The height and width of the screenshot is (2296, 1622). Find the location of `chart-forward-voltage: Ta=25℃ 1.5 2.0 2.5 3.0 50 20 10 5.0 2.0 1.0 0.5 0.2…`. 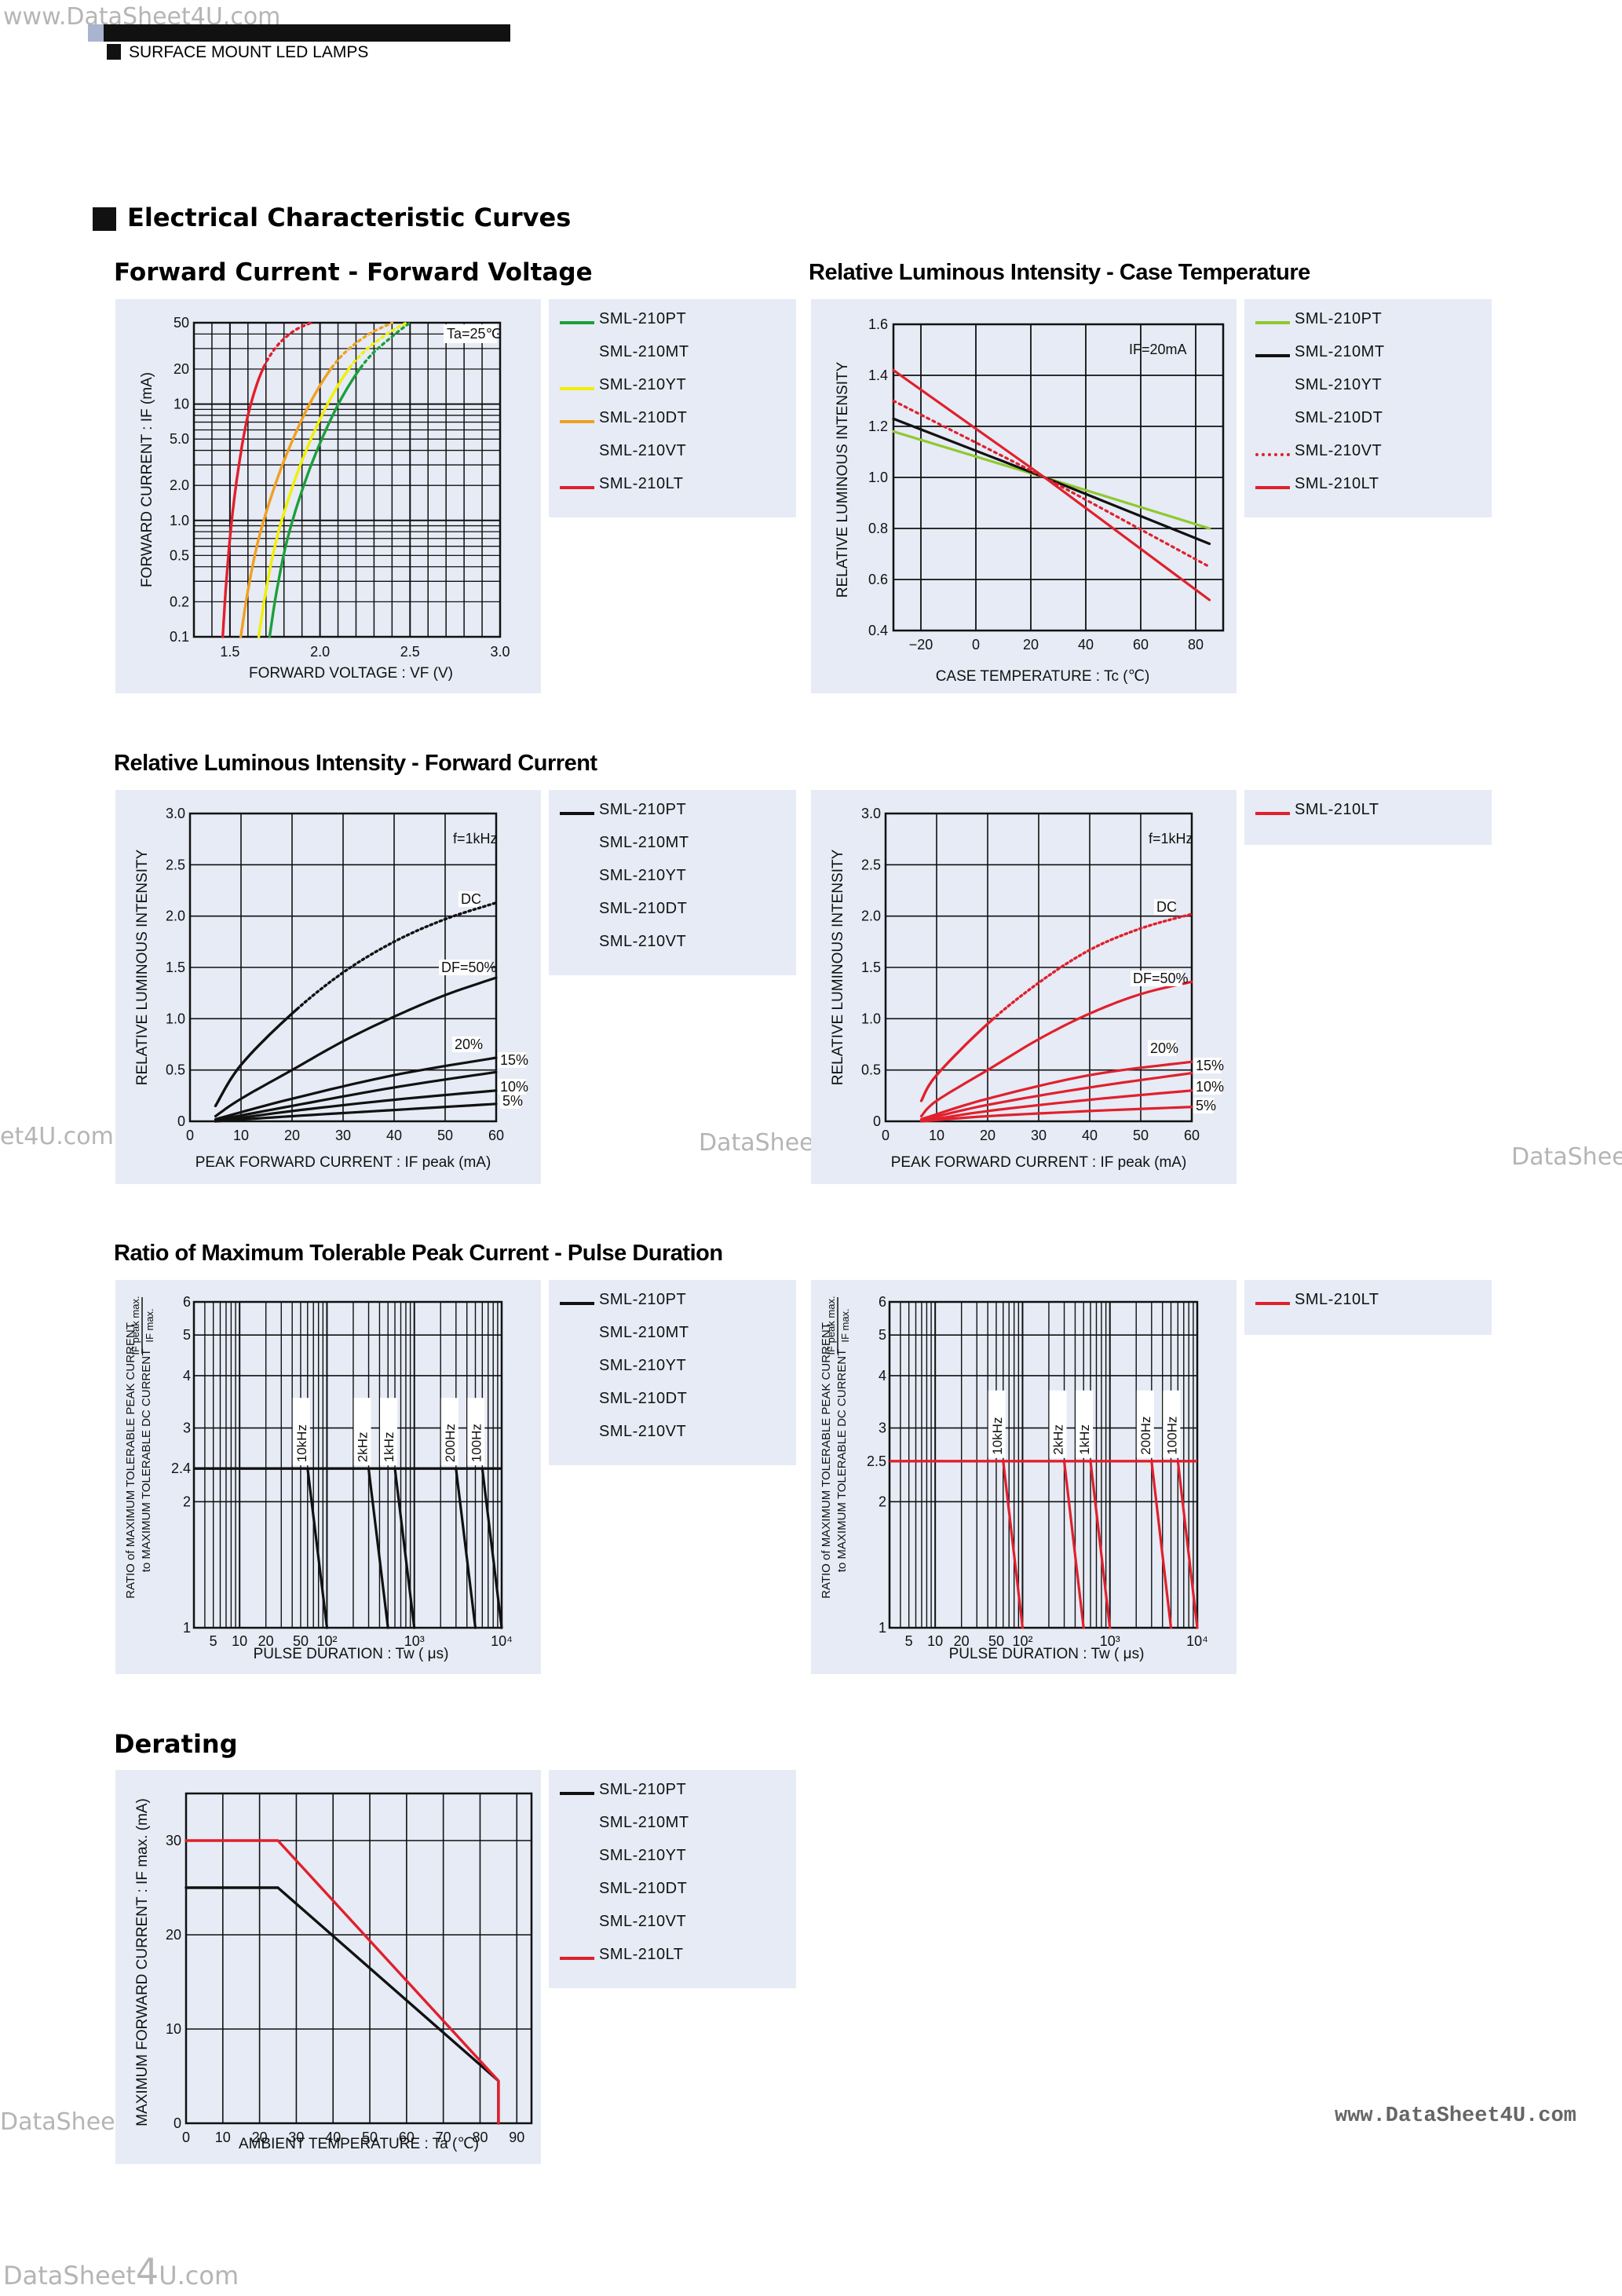

chart-forward-voltage: Ta=25℃ 1.5 2.0 2.5 3.0 50 20 10 5.0 2.0 1.0 0.5 0.2… is located at coordinates (324, 499).